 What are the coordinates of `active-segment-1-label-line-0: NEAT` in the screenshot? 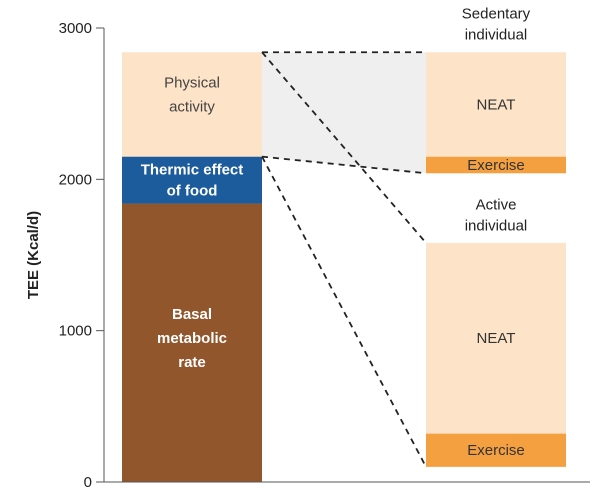 It's located at (496, 338).